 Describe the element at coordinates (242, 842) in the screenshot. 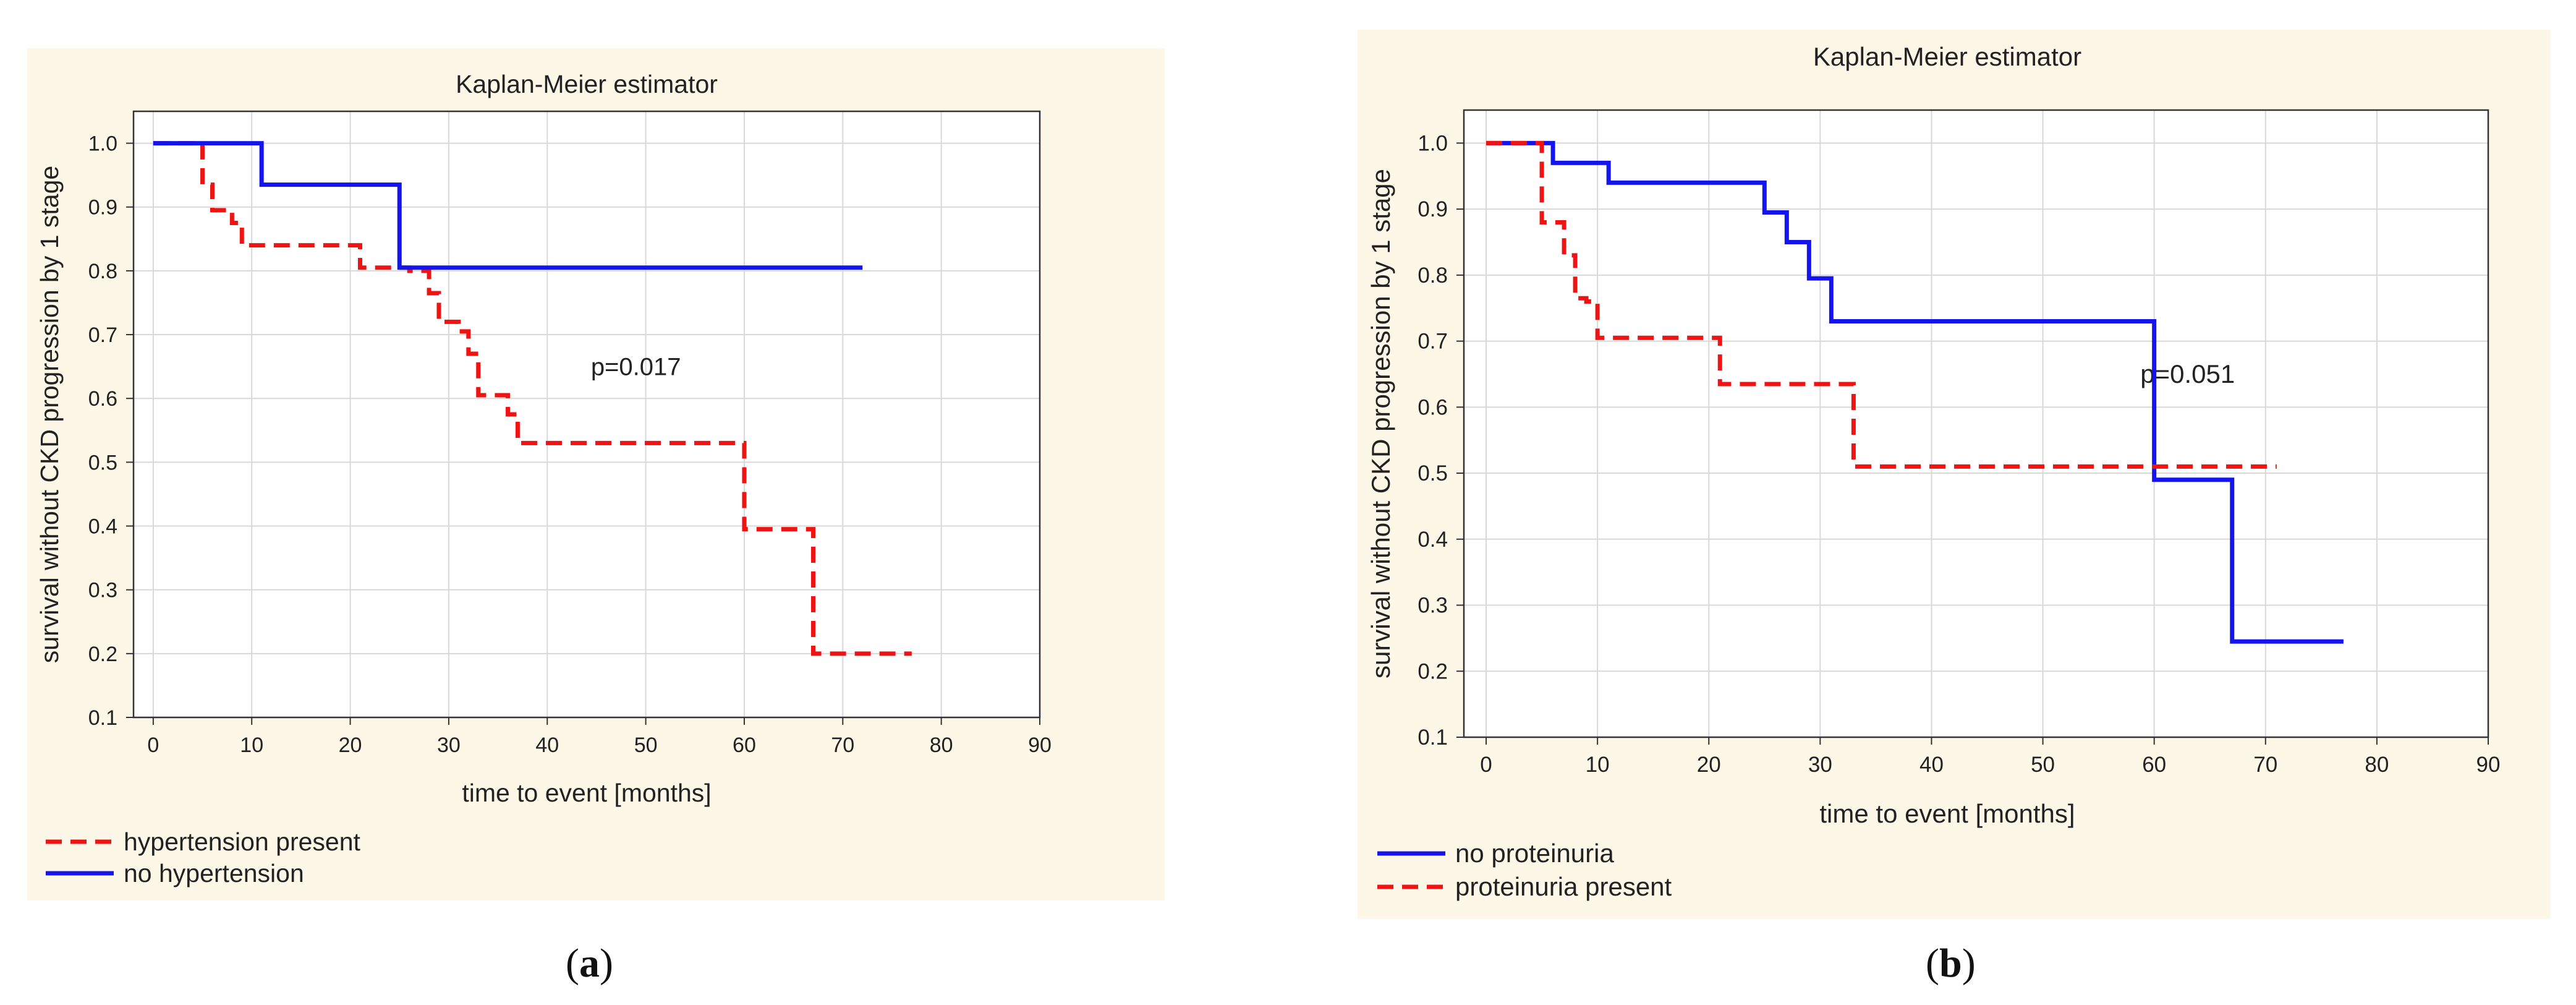

I see `legend-label: hypertension present` at that location.